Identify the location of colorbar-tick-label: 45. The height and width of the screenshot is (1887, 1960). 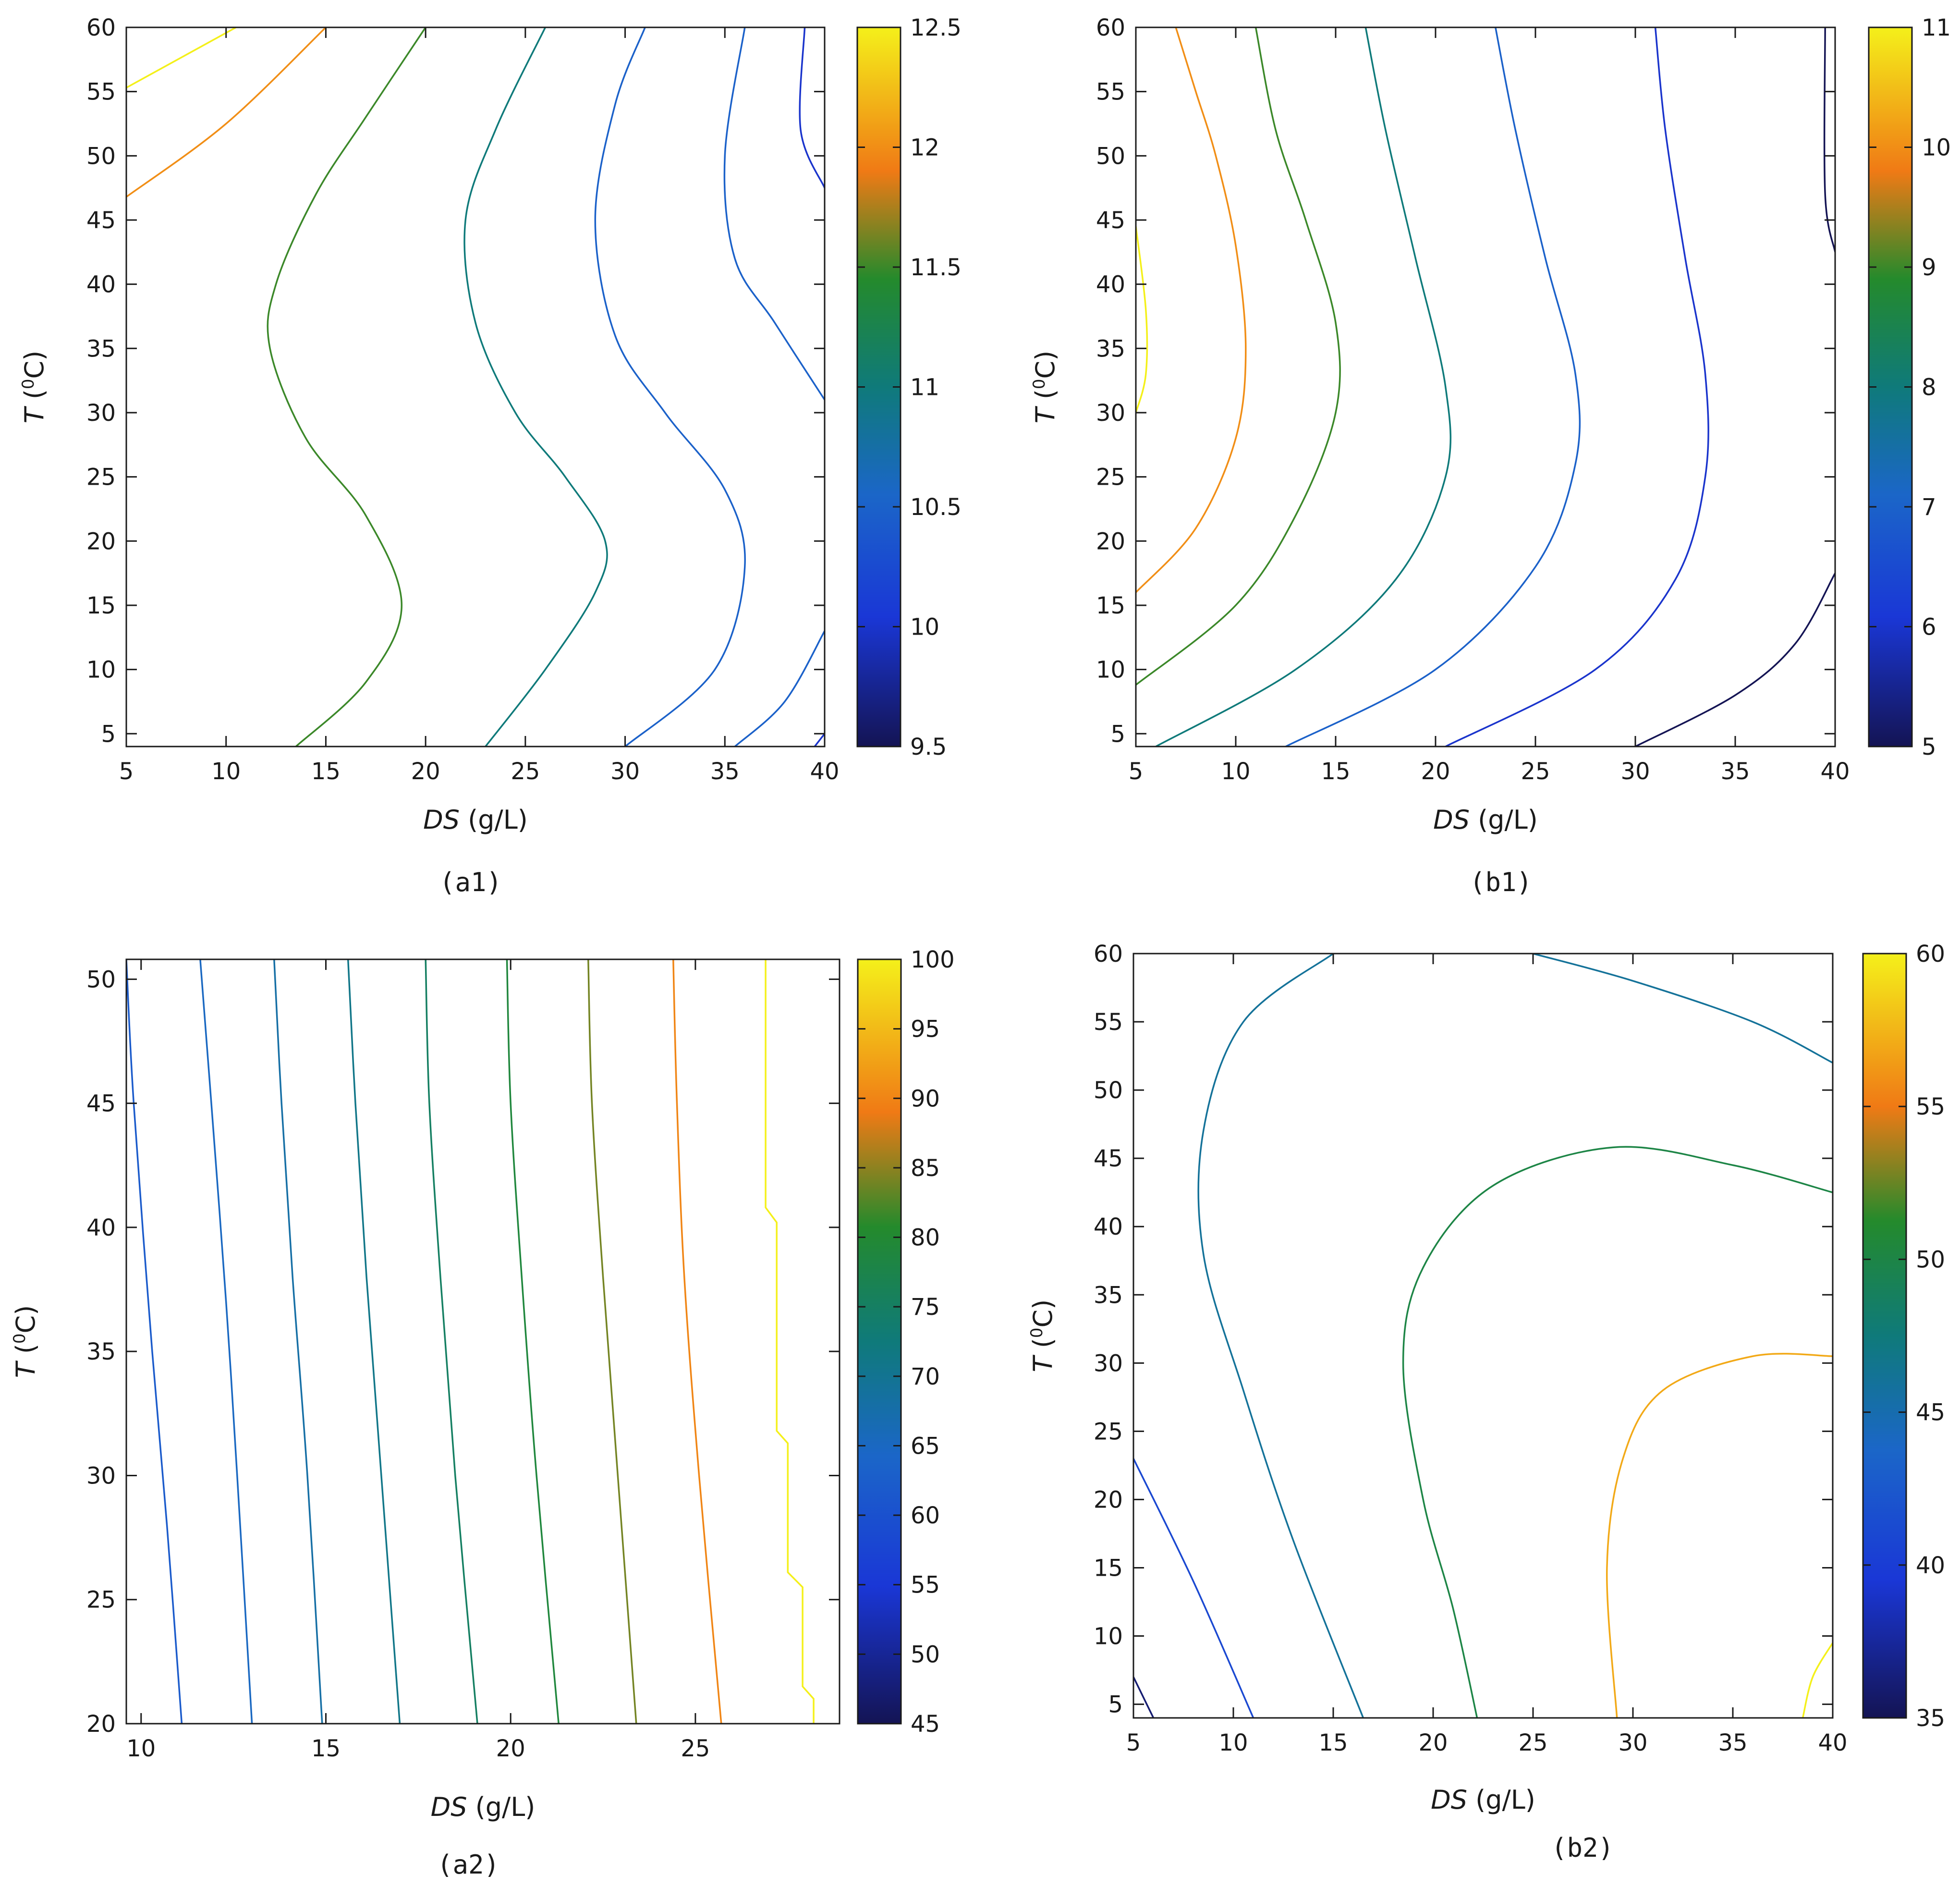
(1930, 1412).